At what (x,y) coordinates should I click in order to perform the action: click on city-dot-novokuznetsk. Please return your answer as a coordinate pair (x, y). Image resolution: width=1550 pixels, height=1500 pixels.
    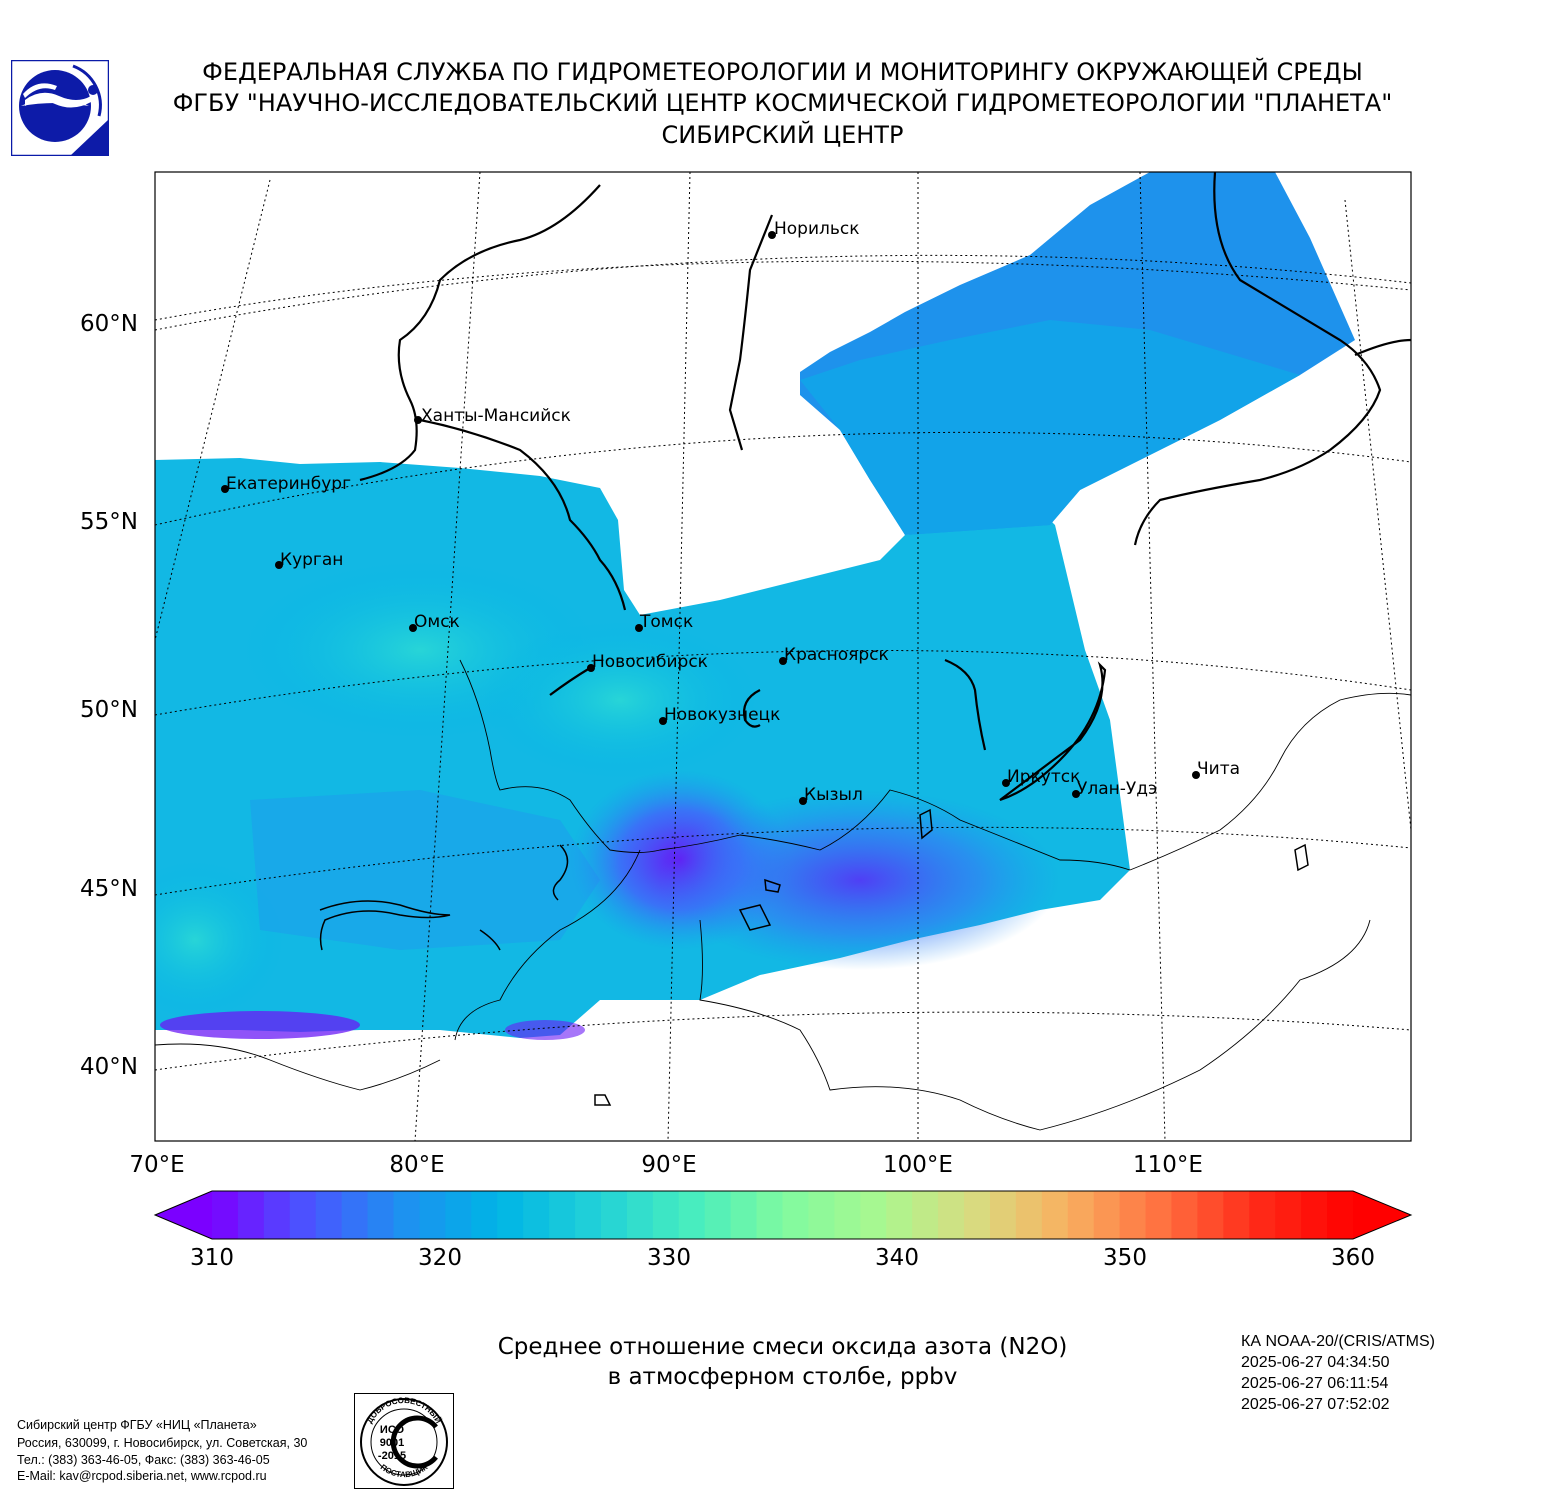
    Looking at the image, I should click on (663, 721).